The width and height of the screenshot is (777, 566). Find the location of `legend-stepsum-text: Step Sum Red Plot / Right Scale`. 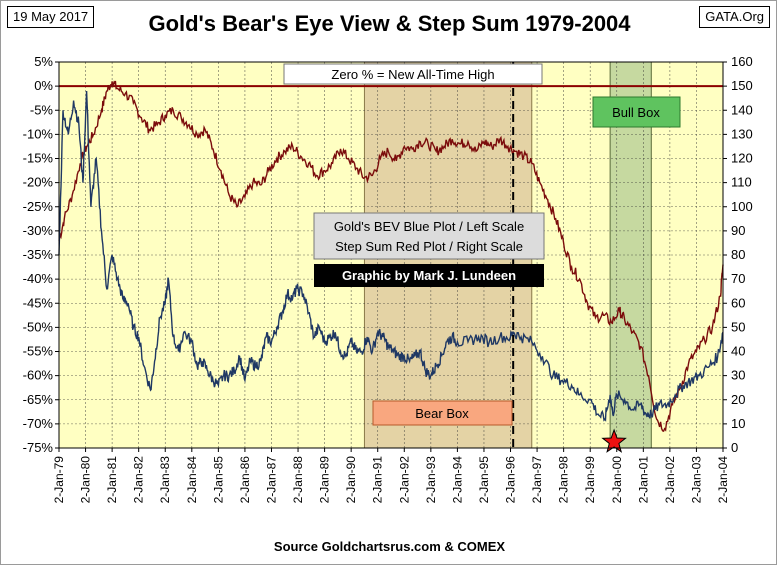

legend-stepsum-text: Step Sum Red Plot / Right Scale is located at coordinates (429, 246).